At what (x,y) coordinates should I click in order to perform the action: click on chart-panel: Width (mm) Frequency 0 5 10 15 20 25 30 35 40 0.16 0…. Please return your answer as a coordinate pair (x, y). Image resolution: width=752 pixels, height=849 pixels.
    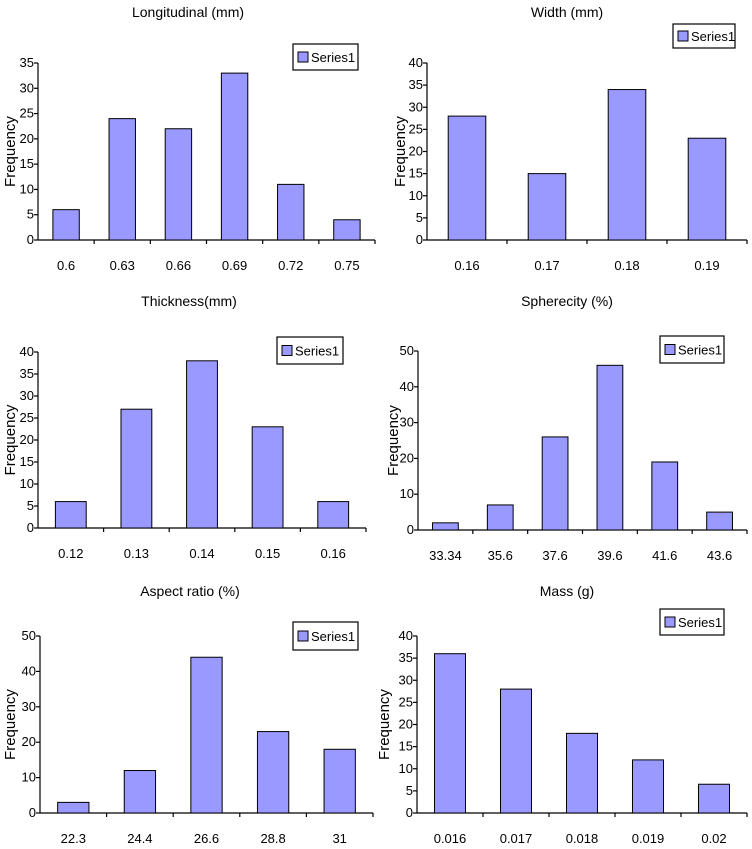
    Looking at the image, I should click on (570, 138).